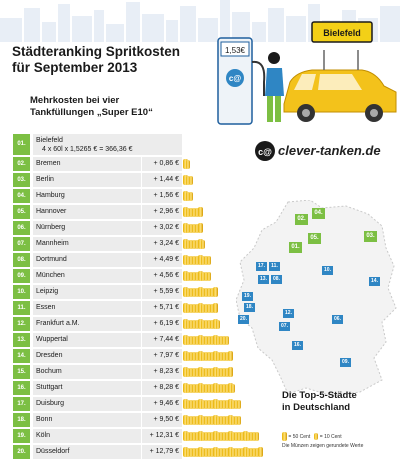  I want to click on city-sign-text: Bielefeld, so click(342, 33).